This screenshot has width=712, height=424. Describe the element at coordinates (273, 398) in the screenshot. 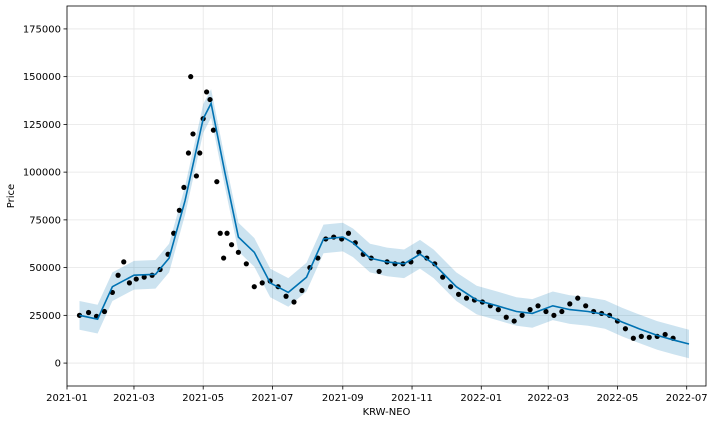

I see `x-tick-label: 2021-07` at that location.